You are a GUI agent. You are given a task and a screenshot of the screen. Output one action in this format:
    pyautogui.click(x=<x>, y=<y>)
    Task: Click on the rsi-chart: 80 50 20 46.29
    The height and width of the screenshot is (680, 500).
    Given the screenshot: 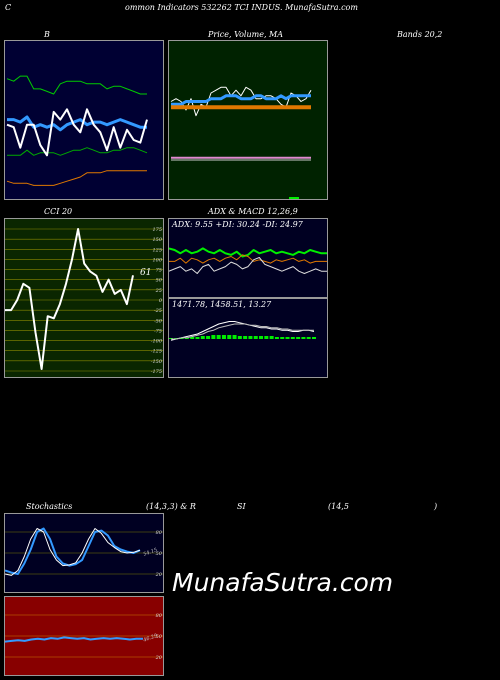 What is the action you would take?
    pyautogui.click(x=84, y=637)
    